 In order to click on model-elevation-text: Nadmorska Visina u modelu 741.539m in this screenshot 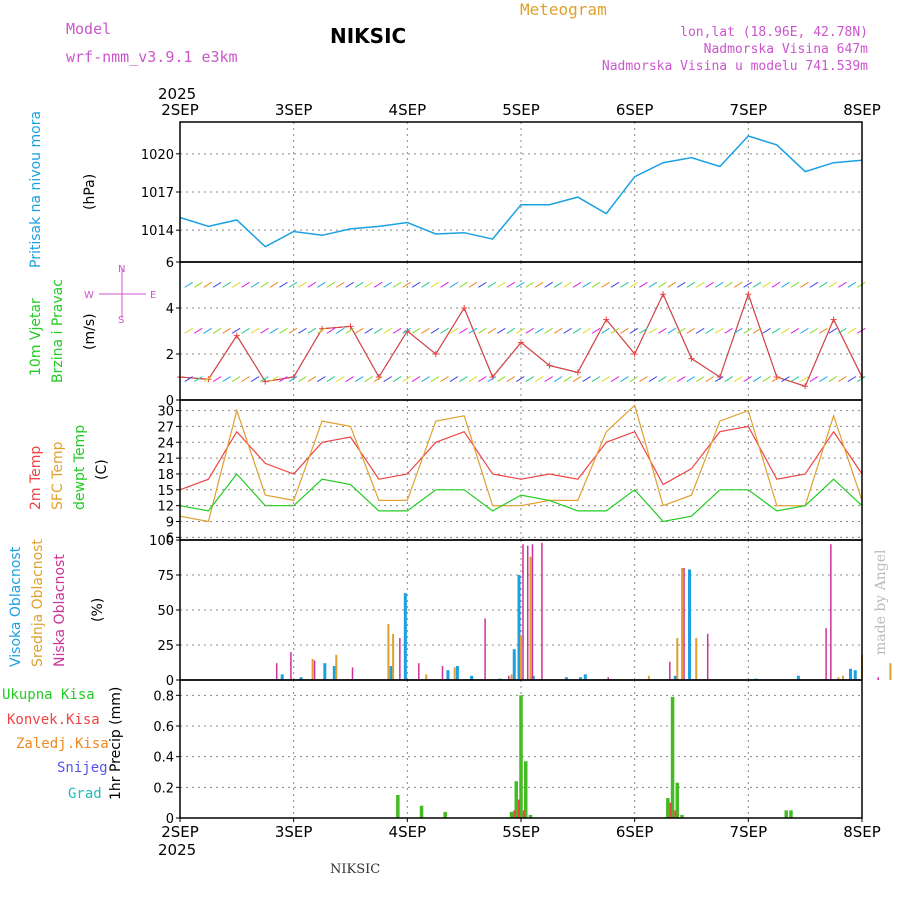, I will do `click(734, 66)`.